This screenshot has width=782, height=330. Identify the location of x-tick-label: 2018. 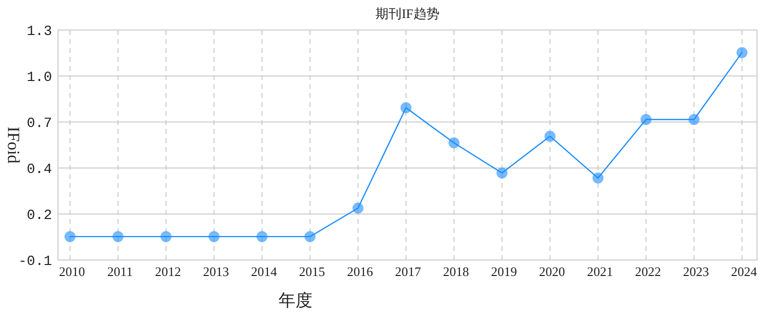
(456, 271).